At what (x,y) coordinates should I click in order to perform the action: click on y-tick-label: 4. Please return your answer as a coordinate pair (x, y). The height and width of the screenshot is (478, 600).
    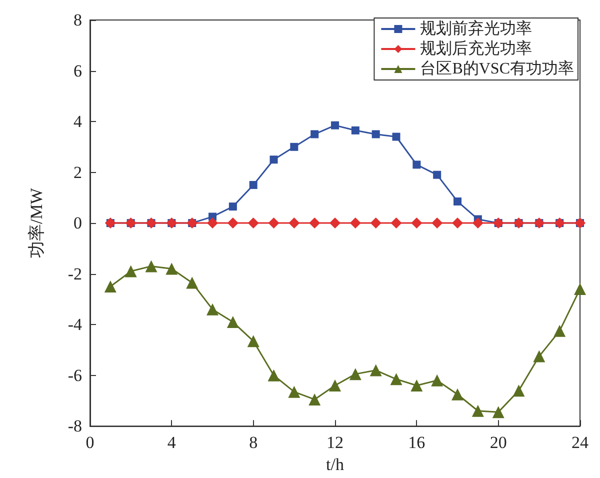
    Looking at the image, I should click on (78, 122).